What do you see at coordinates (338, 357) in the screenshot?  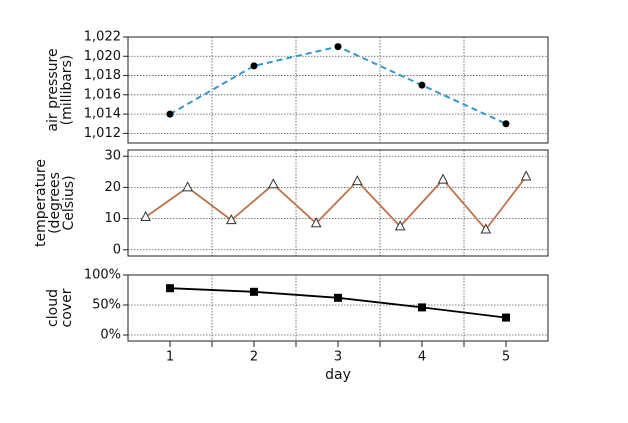 I see `x-tick-label: 3` at bounding box center [338, 357].